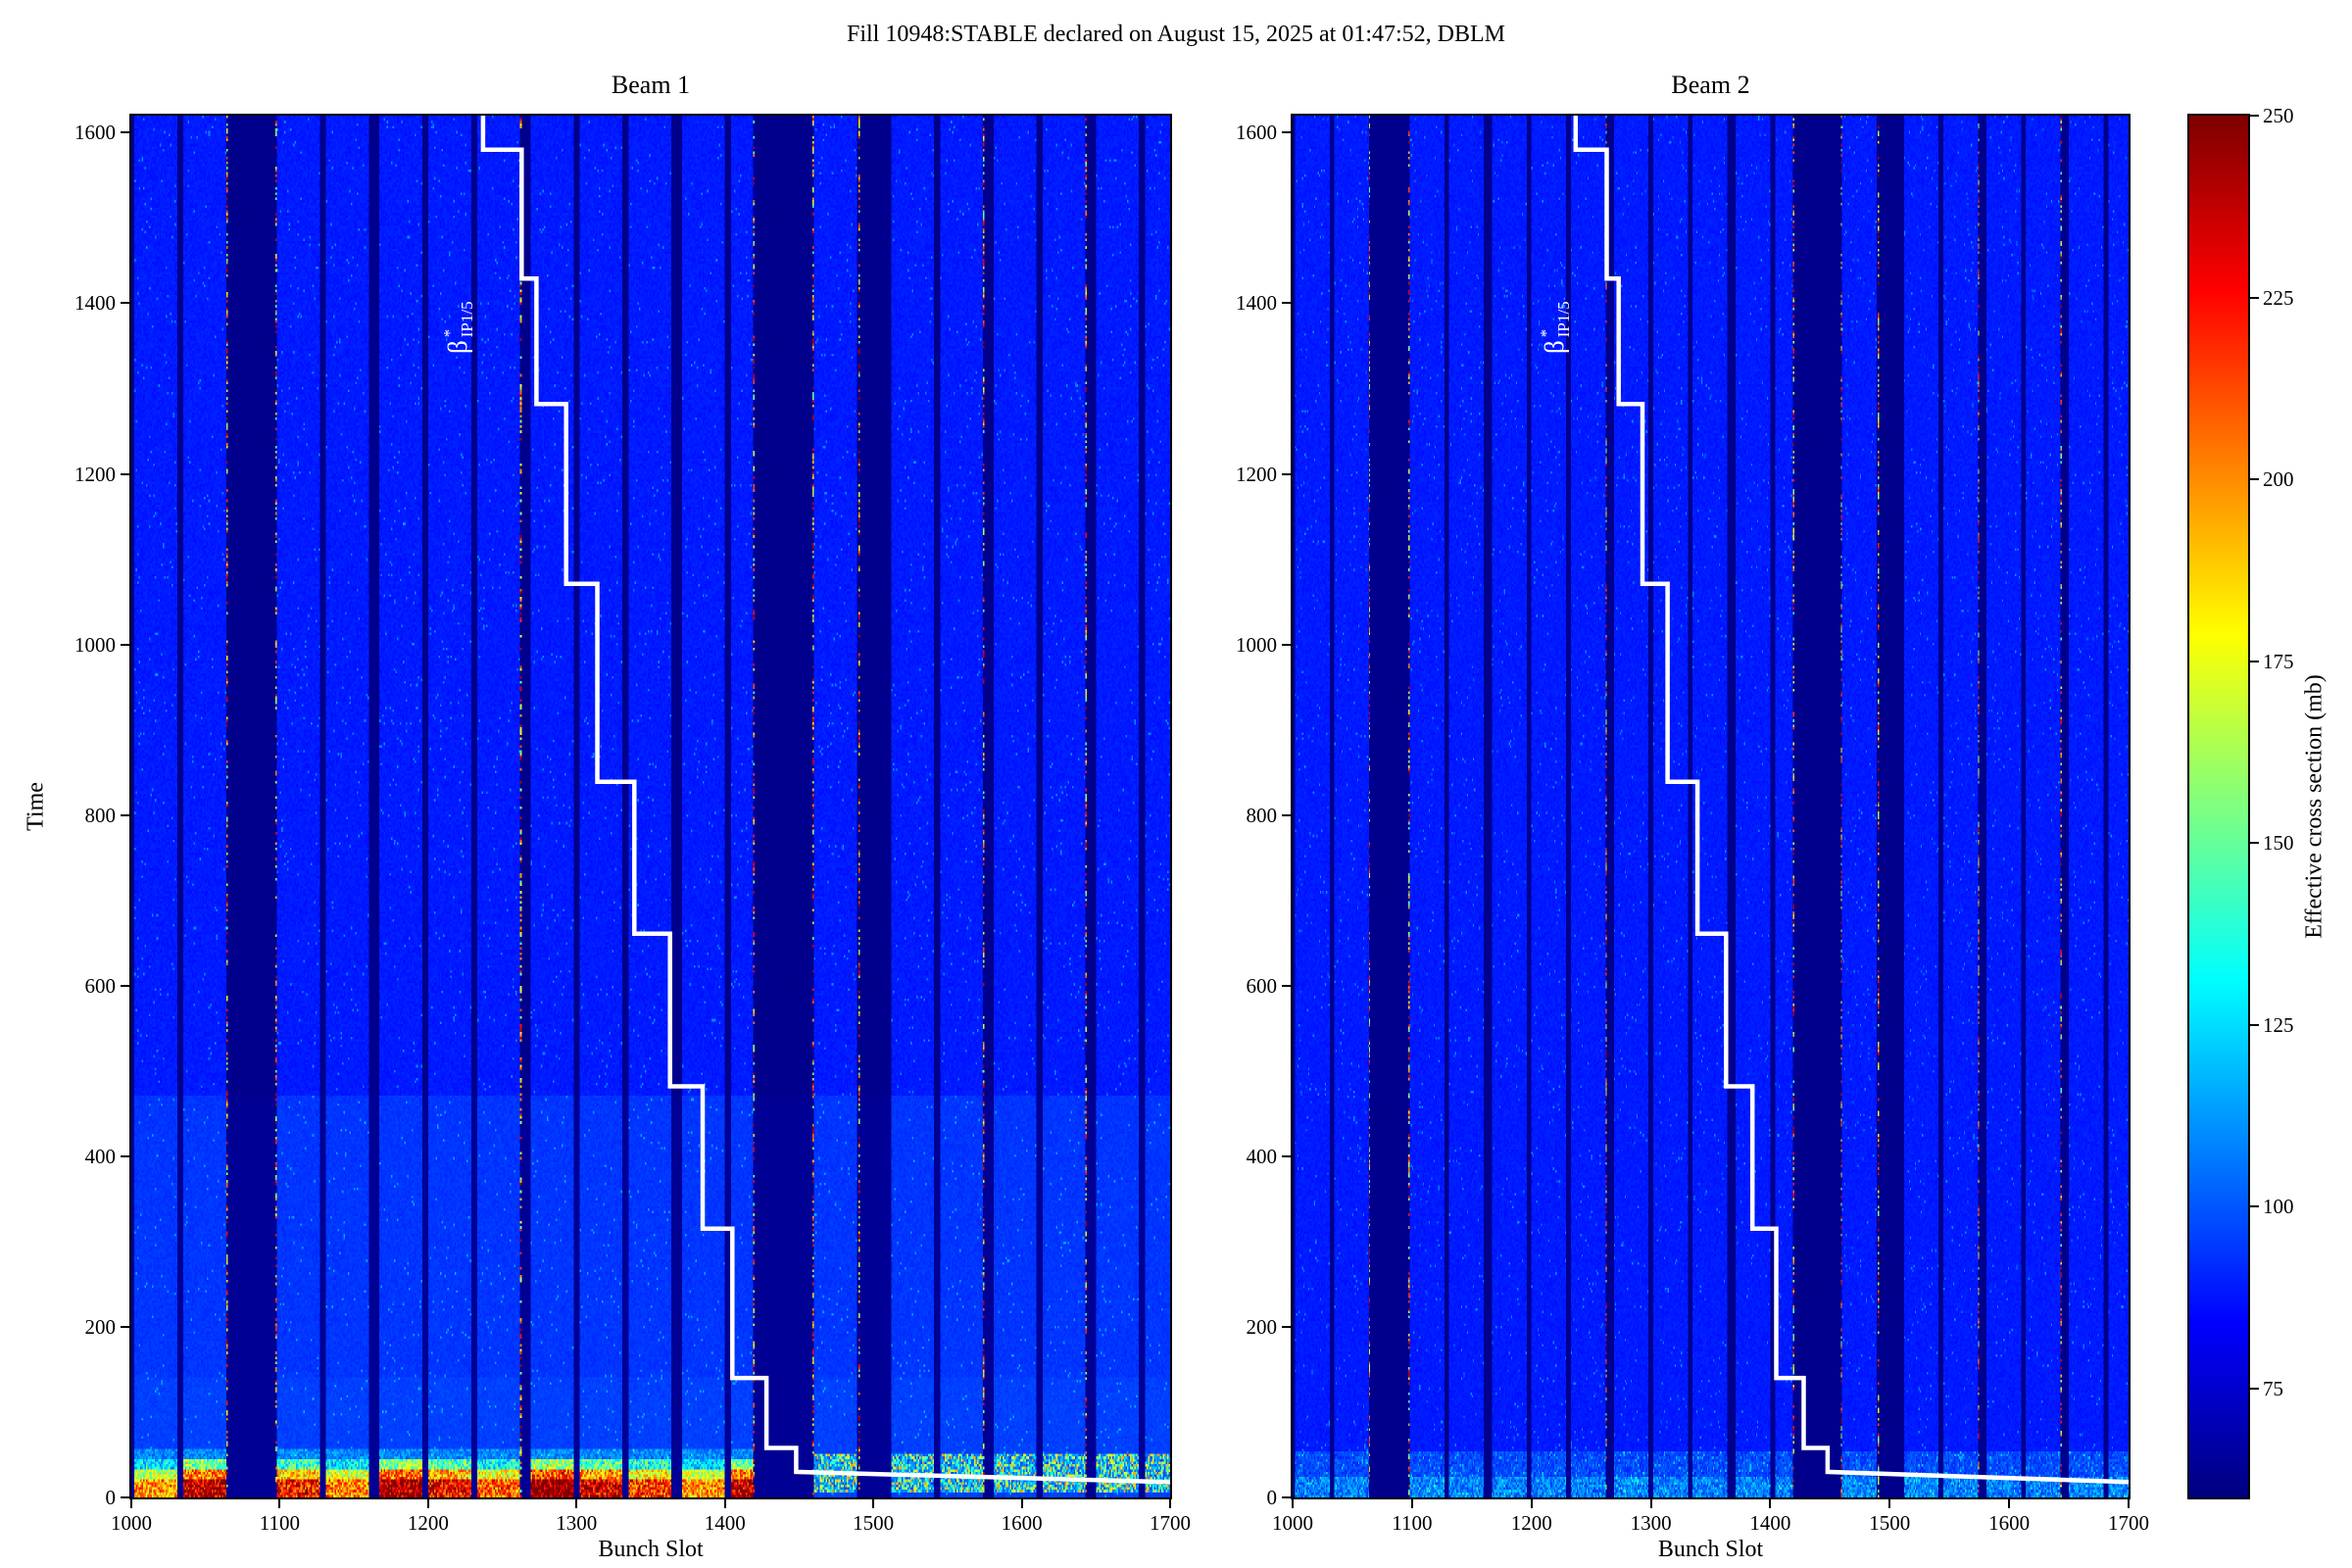 The height and width of the screenshot is (1568, 2352). I want to click on beam2-title: Beam 2, so click(1710, 85).